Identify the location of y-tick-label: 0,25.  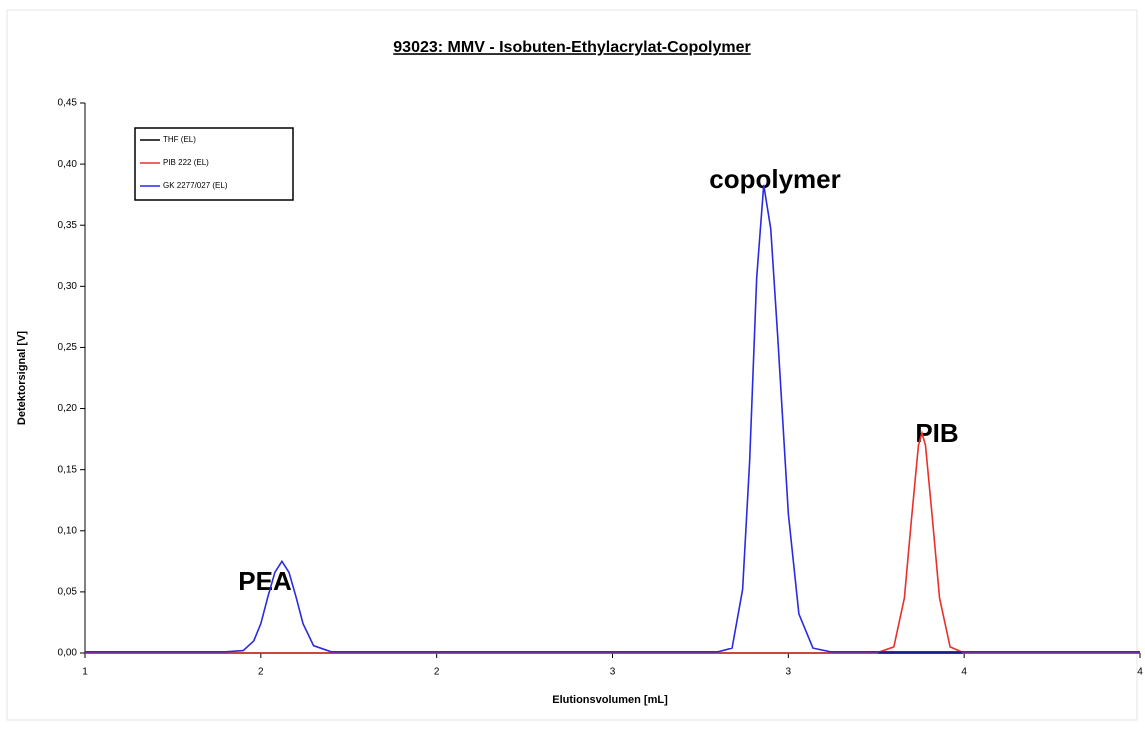
(68, 347).